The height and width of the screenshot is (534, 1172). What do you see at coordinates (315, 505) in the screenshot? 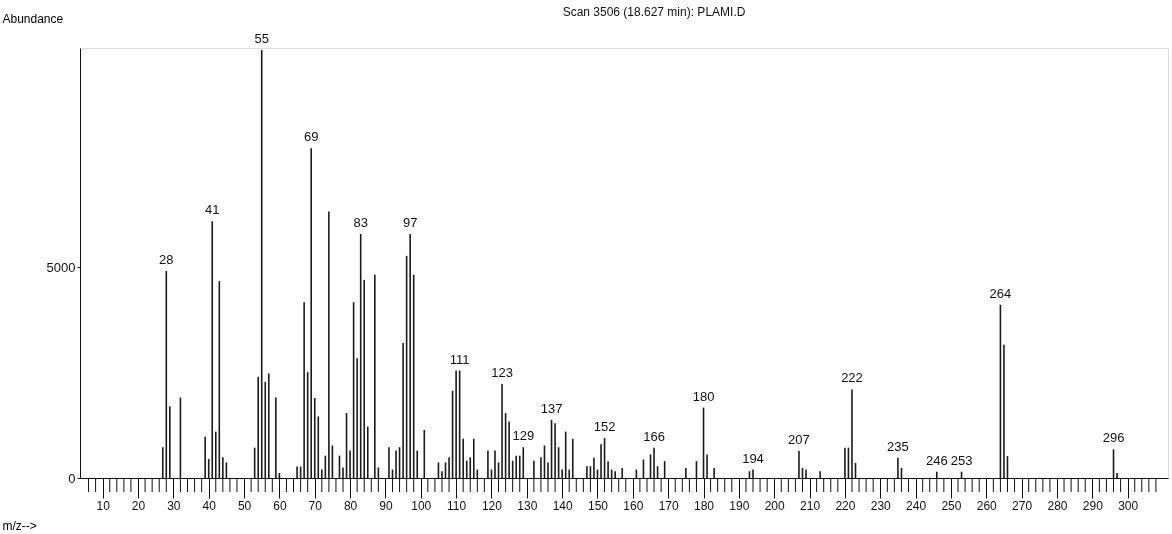
I see `x-tick-label: 70` at bounding box center [315, 505].